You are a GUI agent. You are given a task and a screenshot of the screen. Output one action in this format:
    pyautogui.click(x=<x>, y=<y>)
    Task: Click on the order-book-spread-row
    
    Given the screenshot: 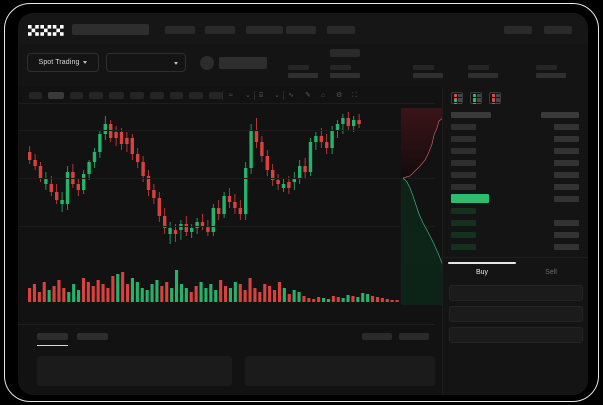 What is the action you would take?
    pyautogui.click(x=515, y=199)
    